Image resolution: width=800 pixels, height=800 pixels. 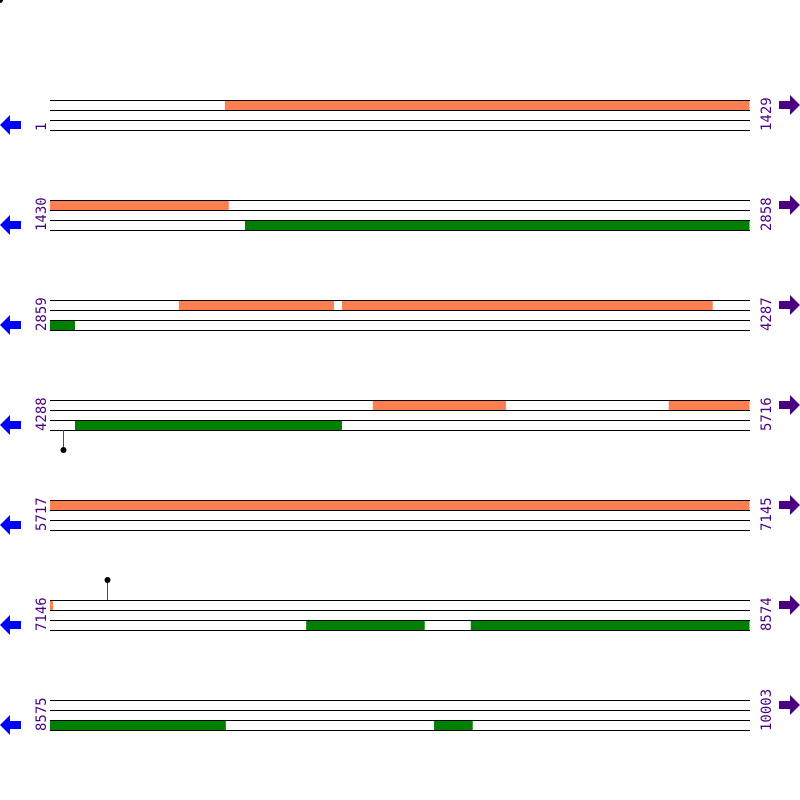 What do you see at coordinates (767, 710) in the screenshot?
I see `row-end-label: 10003` at bounding box center [767, 710].